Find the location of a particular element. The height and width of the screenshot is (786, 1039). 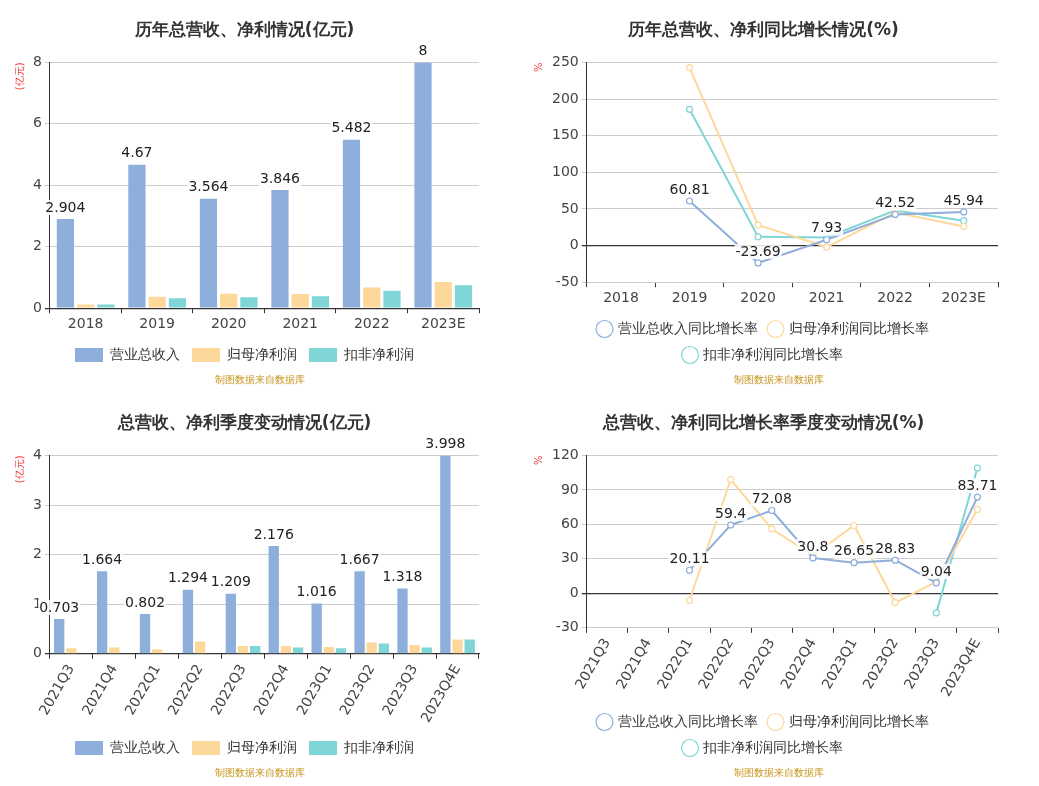

chart-title: 历年总营收、净利情况(亿元) is located at coordinates (244, 28).